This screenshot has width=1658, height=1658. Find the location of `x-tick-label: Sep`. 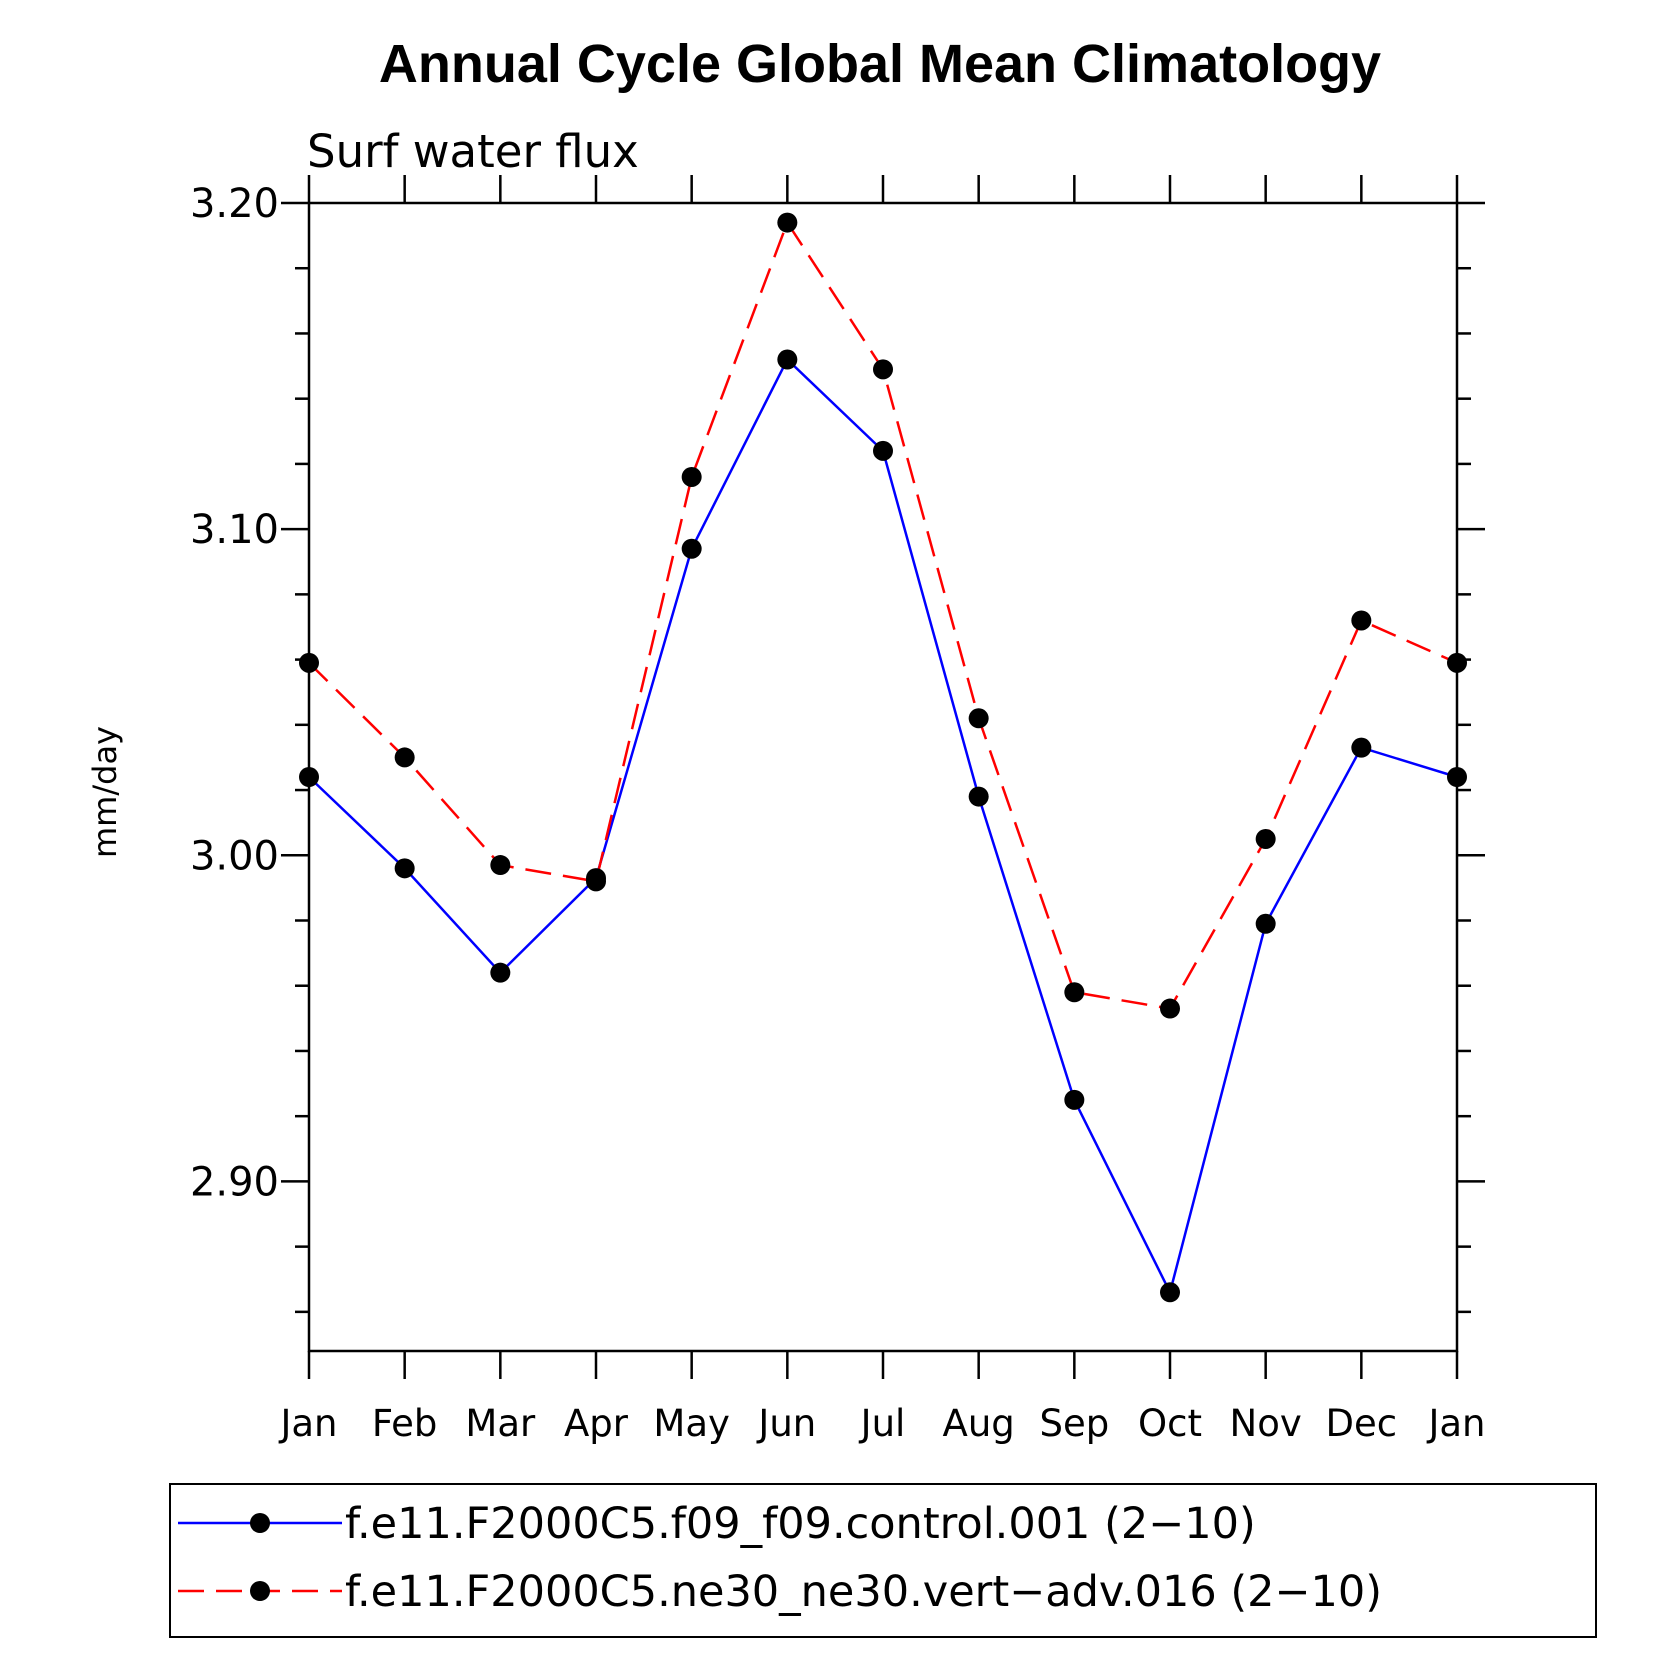

x-tick-label: Sep is located at coordinates (1074, 1423).